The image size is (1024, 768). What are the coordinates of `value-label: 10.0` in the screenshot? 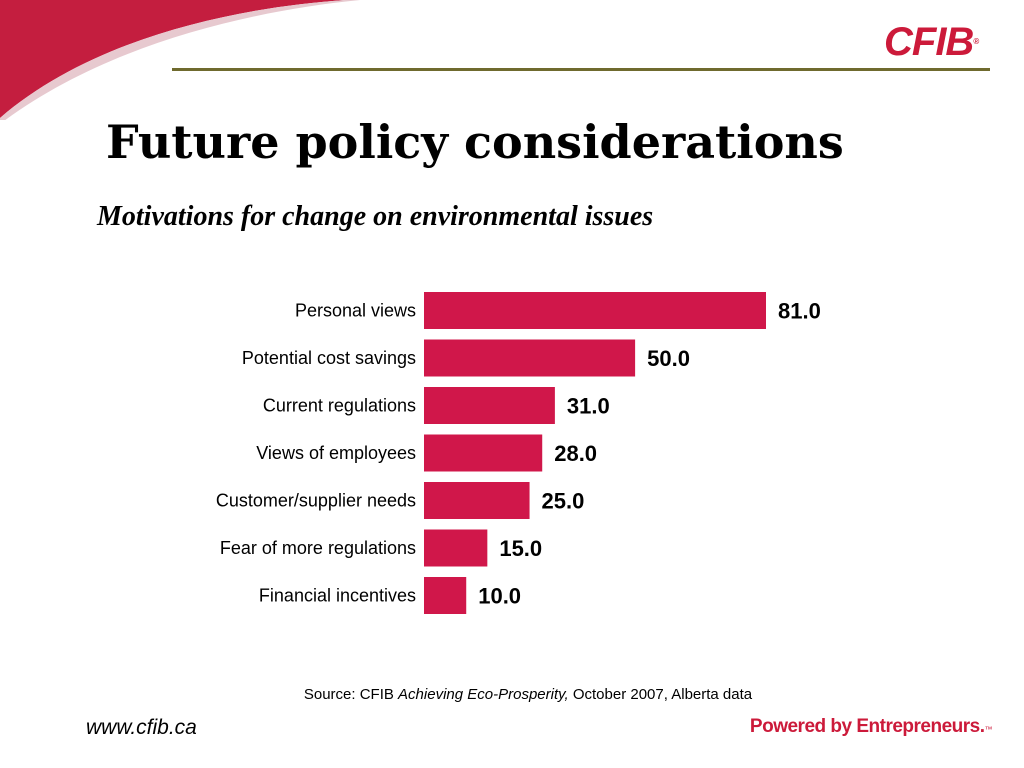 It's located at (499, 596).